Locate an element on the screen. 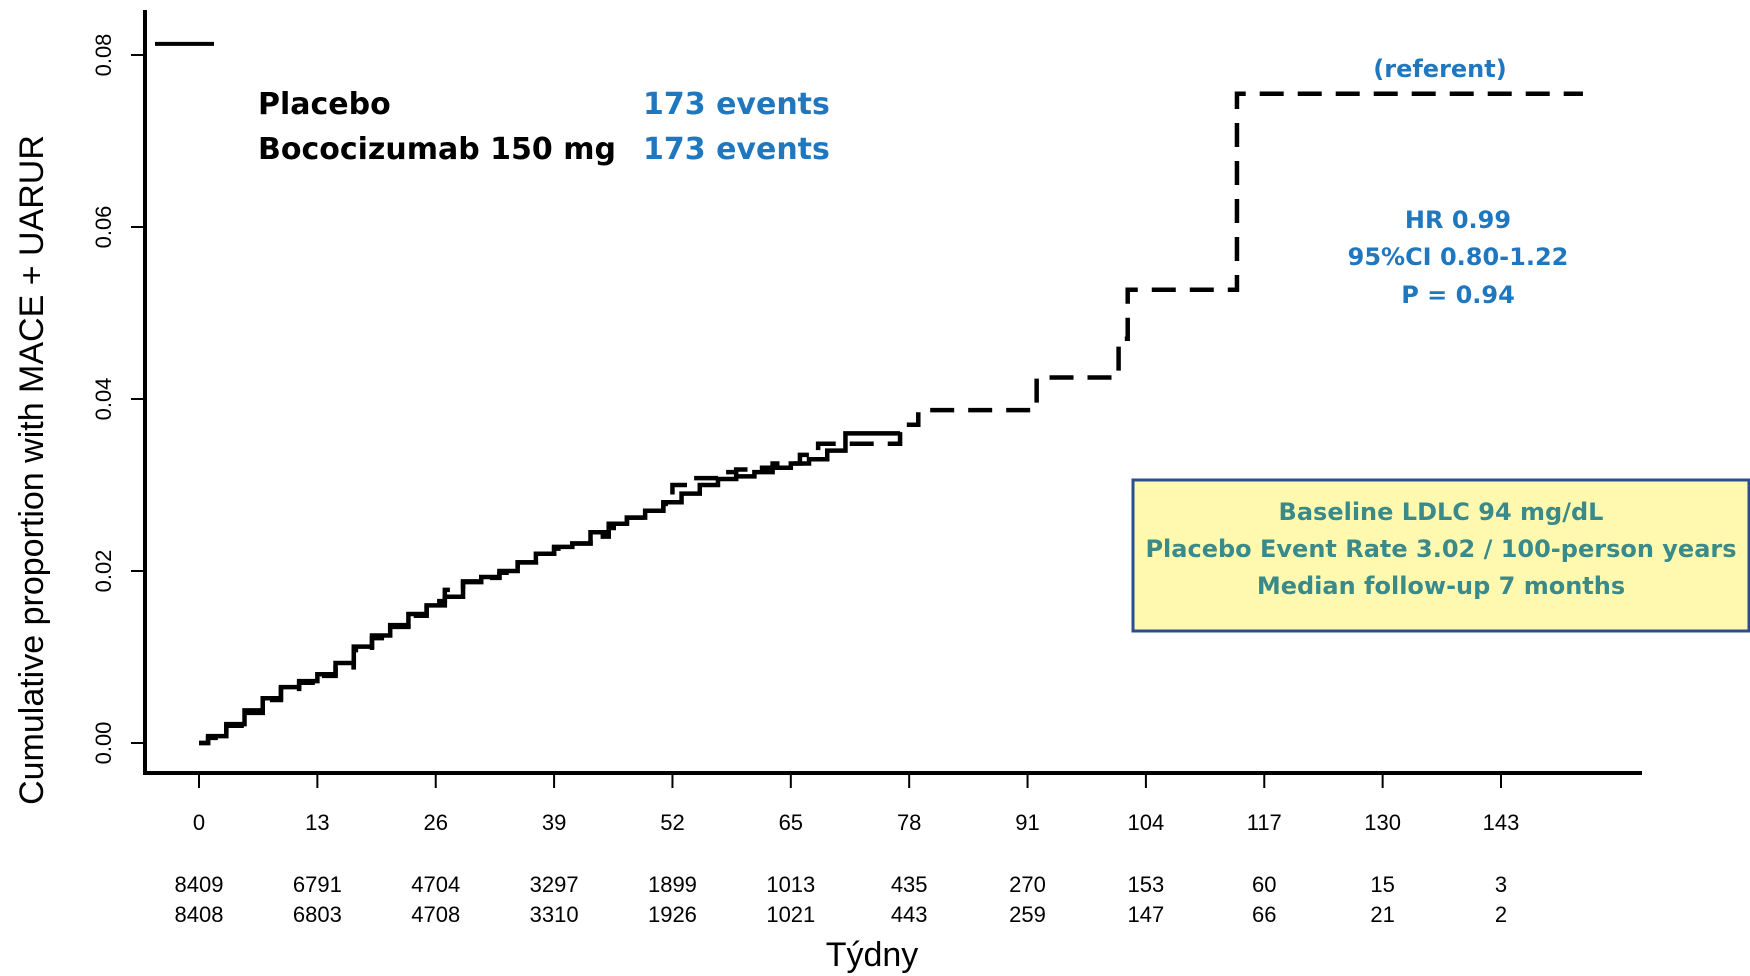  hr-label: HR 0.99 is located at coordinates (1458, 220).